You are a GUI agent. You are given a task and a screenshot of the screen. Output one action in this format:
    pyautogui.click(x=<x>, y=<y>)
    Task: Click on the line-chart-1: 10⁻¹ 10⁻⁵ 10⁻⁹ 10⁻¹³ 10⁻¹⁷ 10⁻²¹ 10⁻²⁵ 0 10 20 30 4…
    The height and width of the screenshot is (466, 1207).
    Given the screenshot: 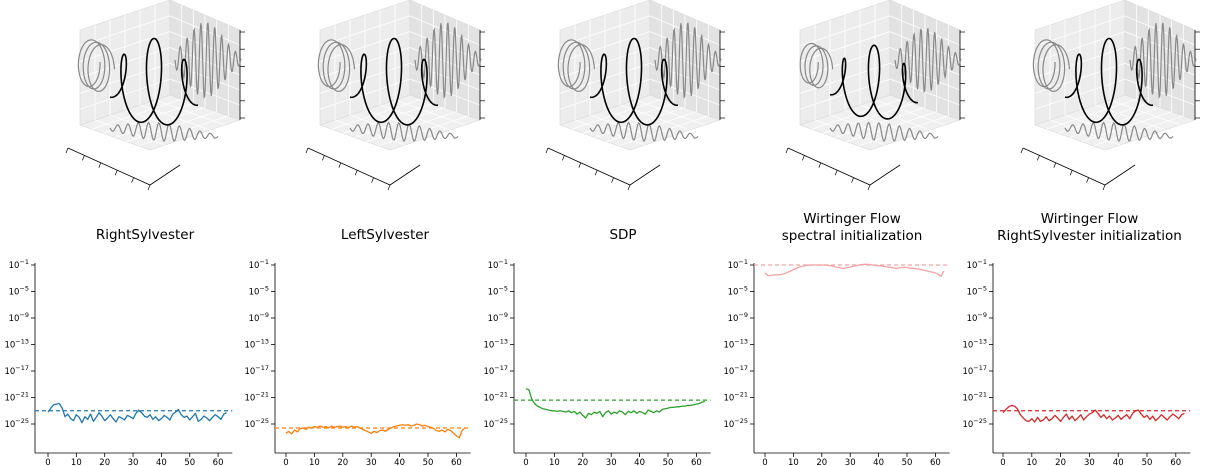 What is the action you would take?
    pyautogui.click(x=118, y=362)
    